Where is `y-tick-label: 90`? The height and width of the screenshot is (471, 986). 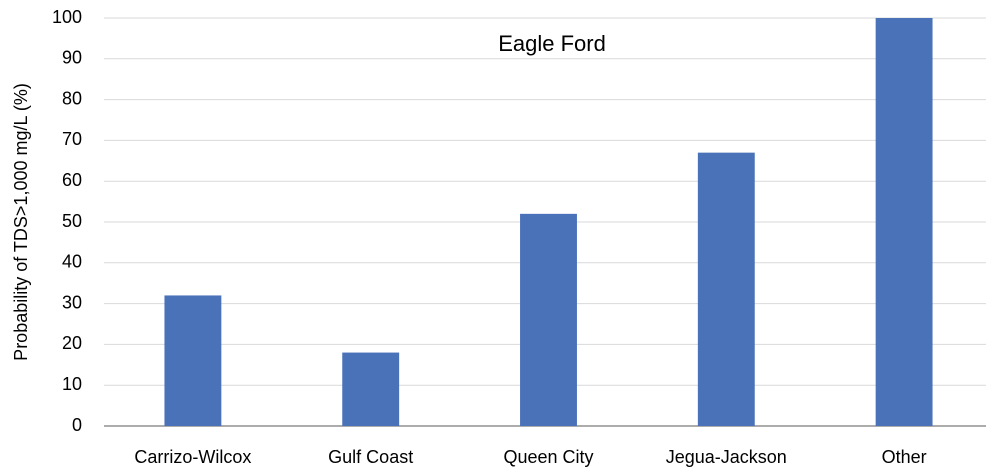
y-tick-label: 90 is located at coordinates (72, 58).